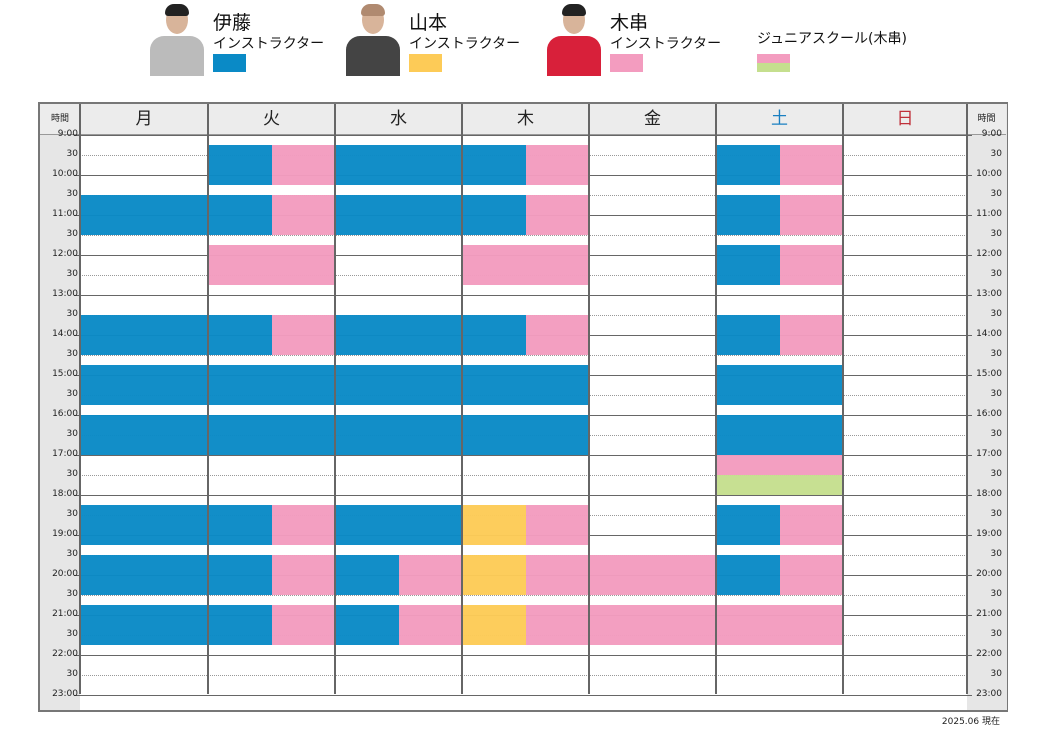 This screenshot has width=1044, height=752. What do you see at coordinates (65, 254) in the screenshot?
I see `time-label-left: 12:00` at bounding box center [65, 254].